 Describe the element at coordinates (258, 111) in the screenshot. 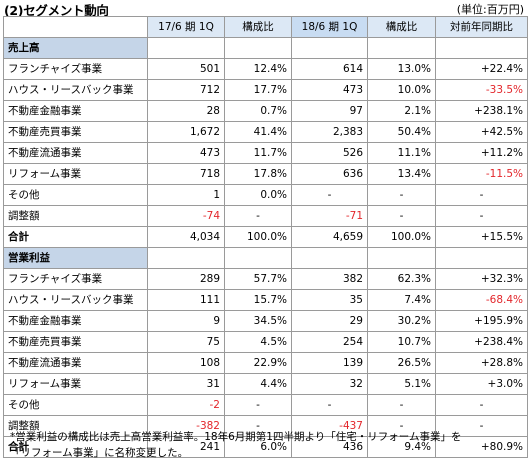

I see `value-cell: 0.7%` at that location.